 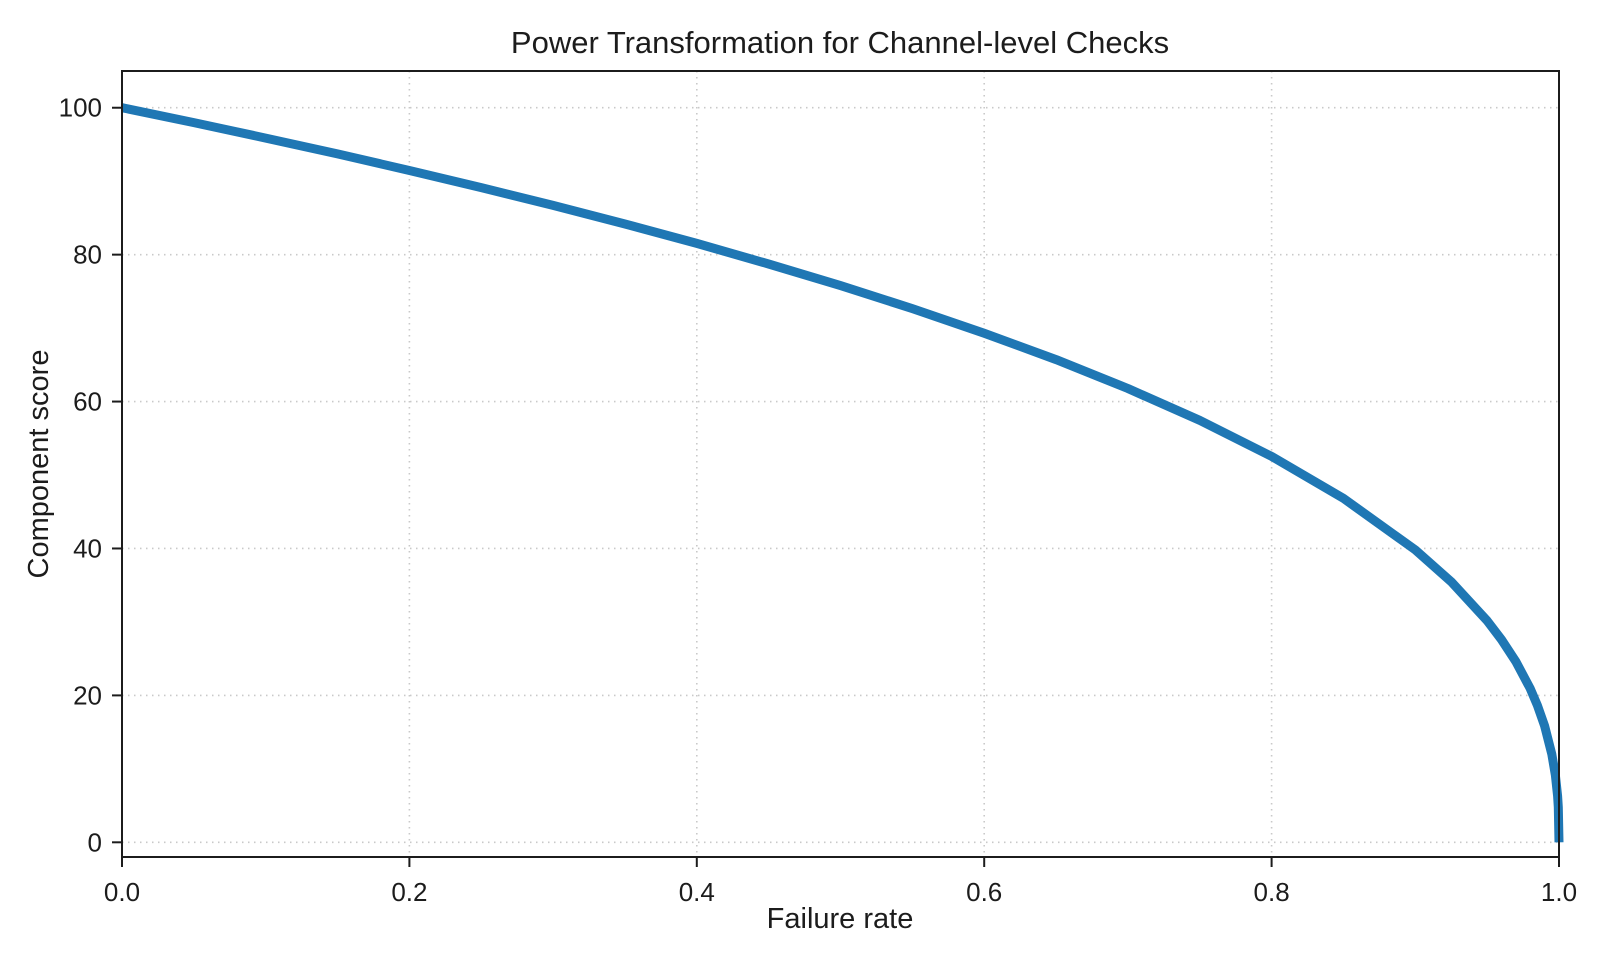 What do you see at coordinates (984, 892) in the screenshot?
I see `x-tick-label: 0.6` at bounding box center [984, 892].